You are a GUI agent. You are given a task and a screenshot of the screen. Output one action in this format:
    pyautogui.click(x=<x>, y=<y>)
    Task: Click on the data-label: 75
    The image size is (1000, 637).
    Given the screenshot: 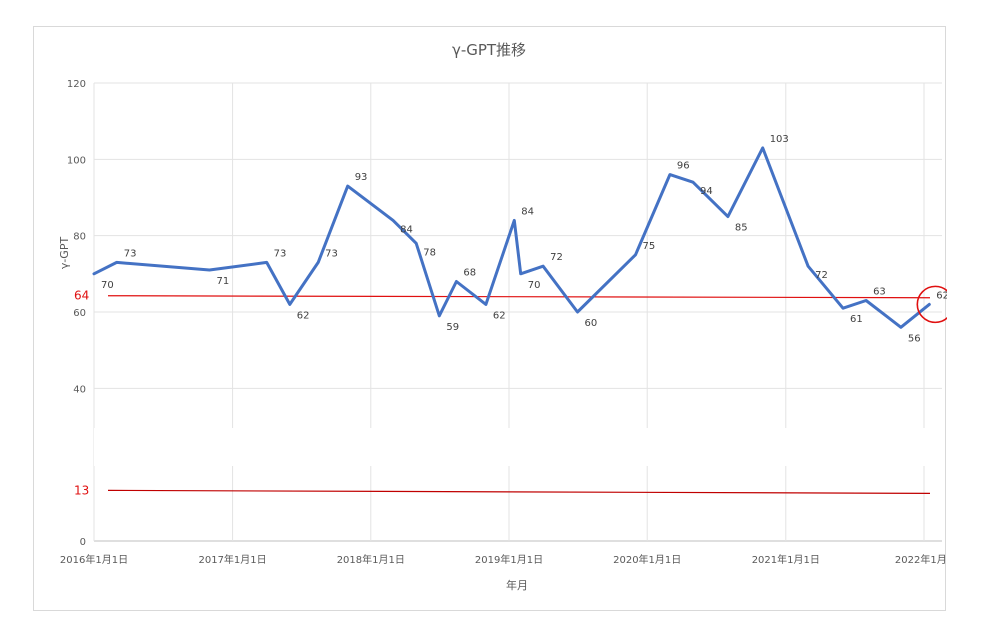 What is the action you would take?
    pyautogui.click(x=648, y=246)
    